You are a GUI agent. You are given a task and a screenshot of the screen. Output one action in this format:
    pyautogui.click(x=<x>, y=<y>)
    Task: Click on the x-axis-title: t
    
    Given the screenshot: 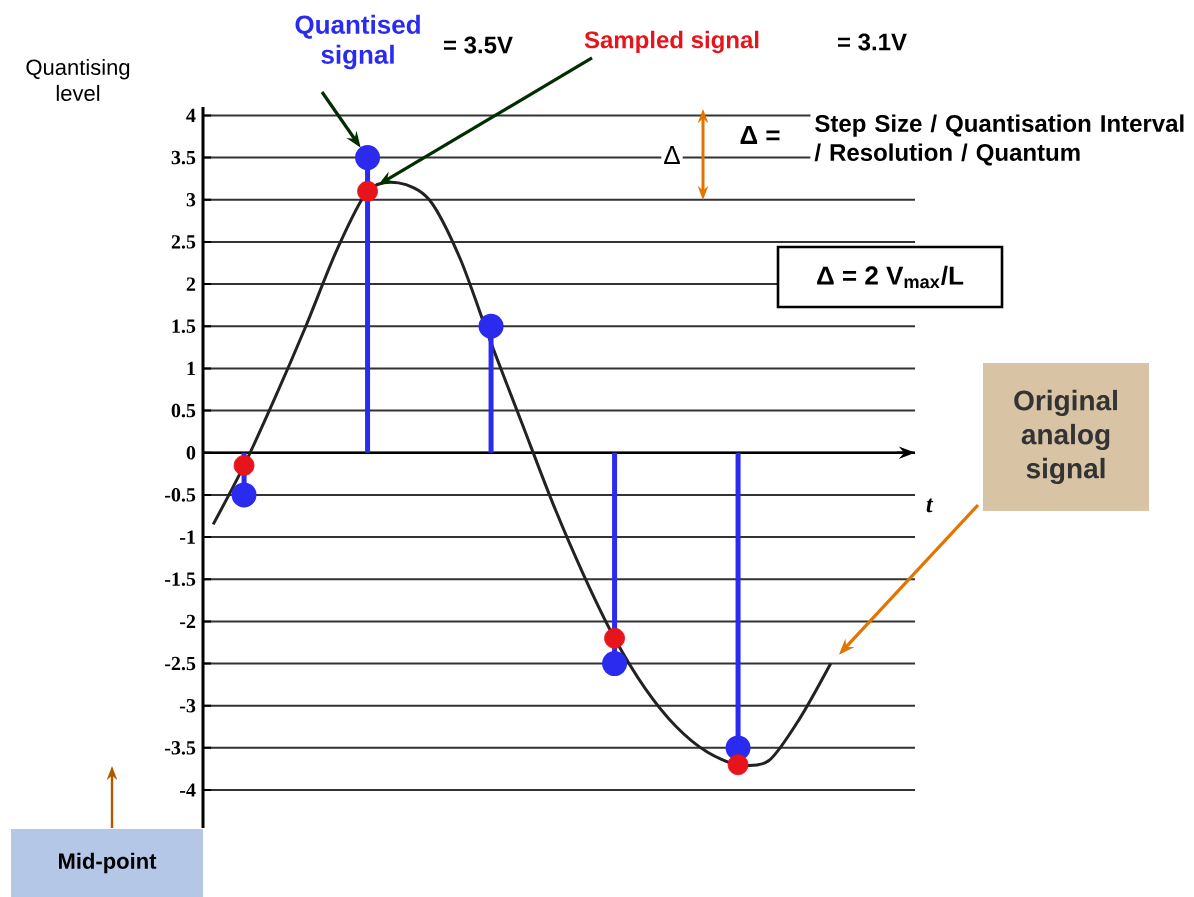 What is the action you would take?
    pyautogui.click(x=930, y=505)
    